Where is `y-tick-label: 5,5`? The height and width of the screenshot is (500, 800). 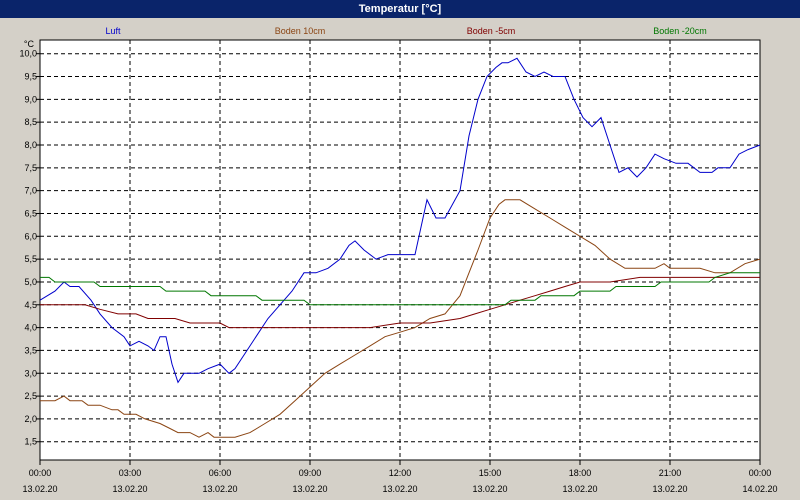 y-tick-label: 5,5 is located at coordinates (30, 259).